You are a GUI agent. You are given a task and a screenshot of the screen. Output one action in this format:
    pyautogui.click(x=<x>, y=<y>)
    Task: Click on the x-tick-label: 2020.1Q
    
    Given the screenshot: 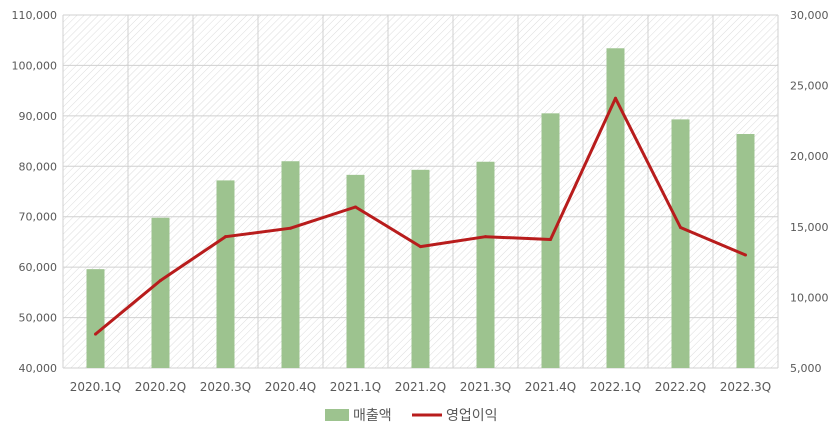 What is the action you would take?
    pyautogui.click(x=95, y=387)
    